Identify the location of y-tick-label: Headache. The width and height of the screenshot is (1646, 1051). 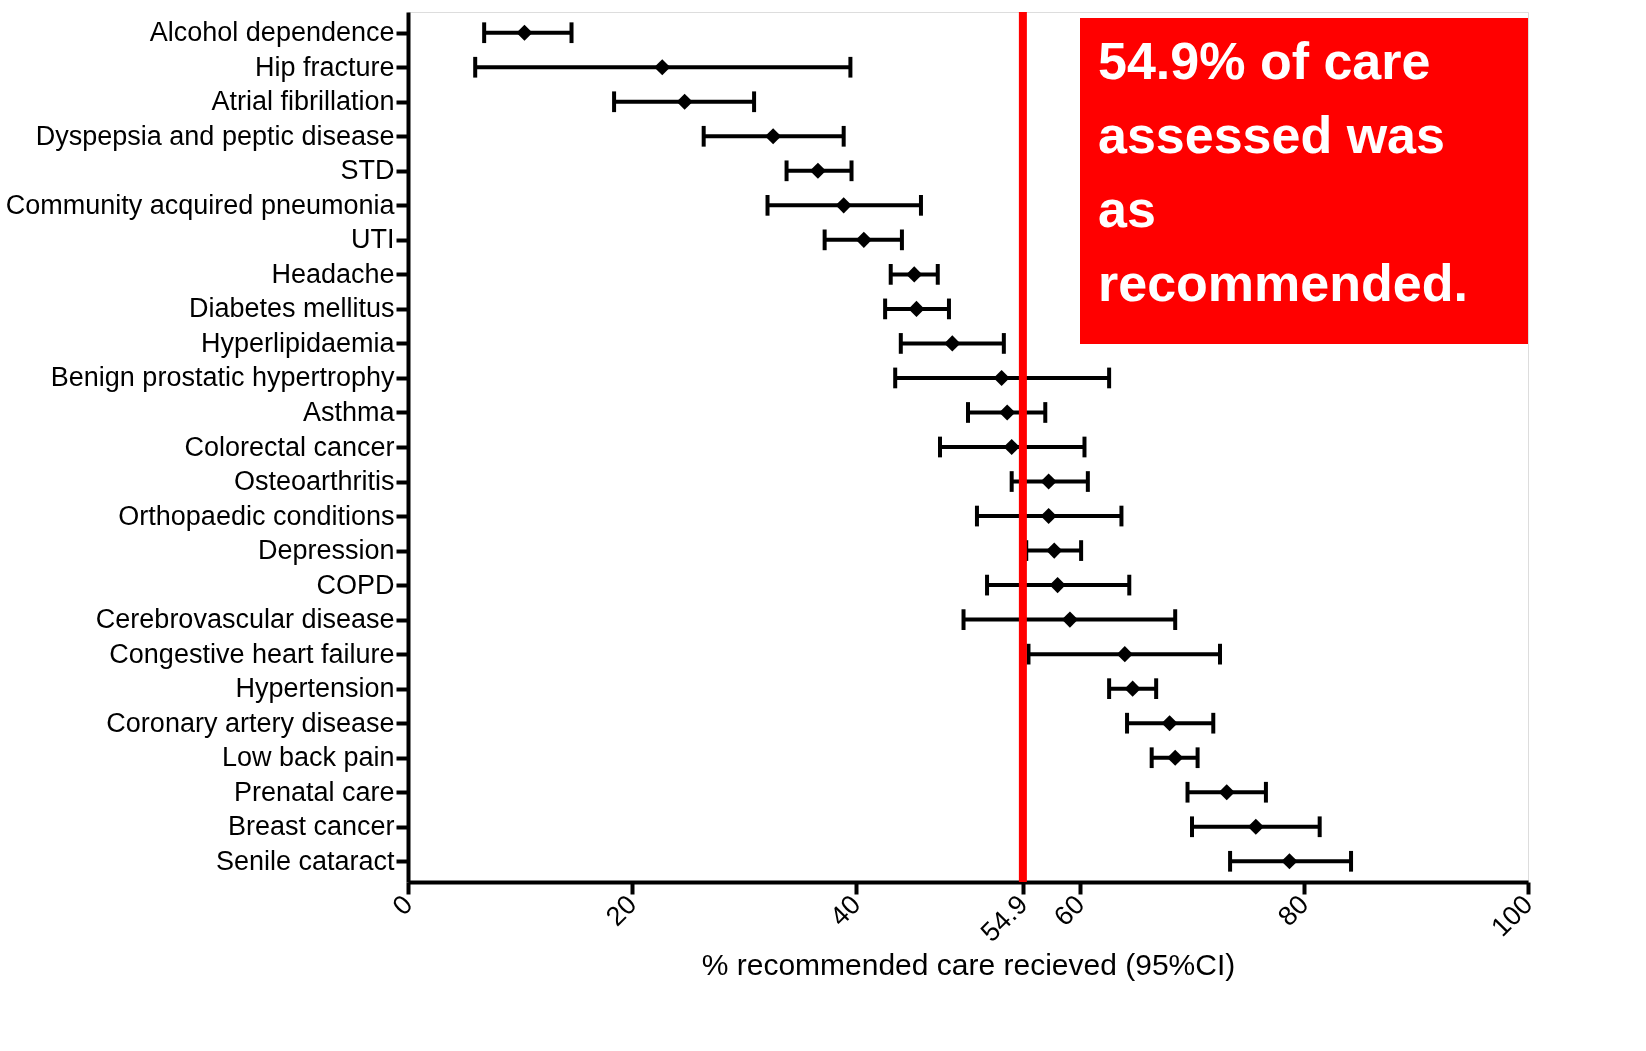
(333, 273).